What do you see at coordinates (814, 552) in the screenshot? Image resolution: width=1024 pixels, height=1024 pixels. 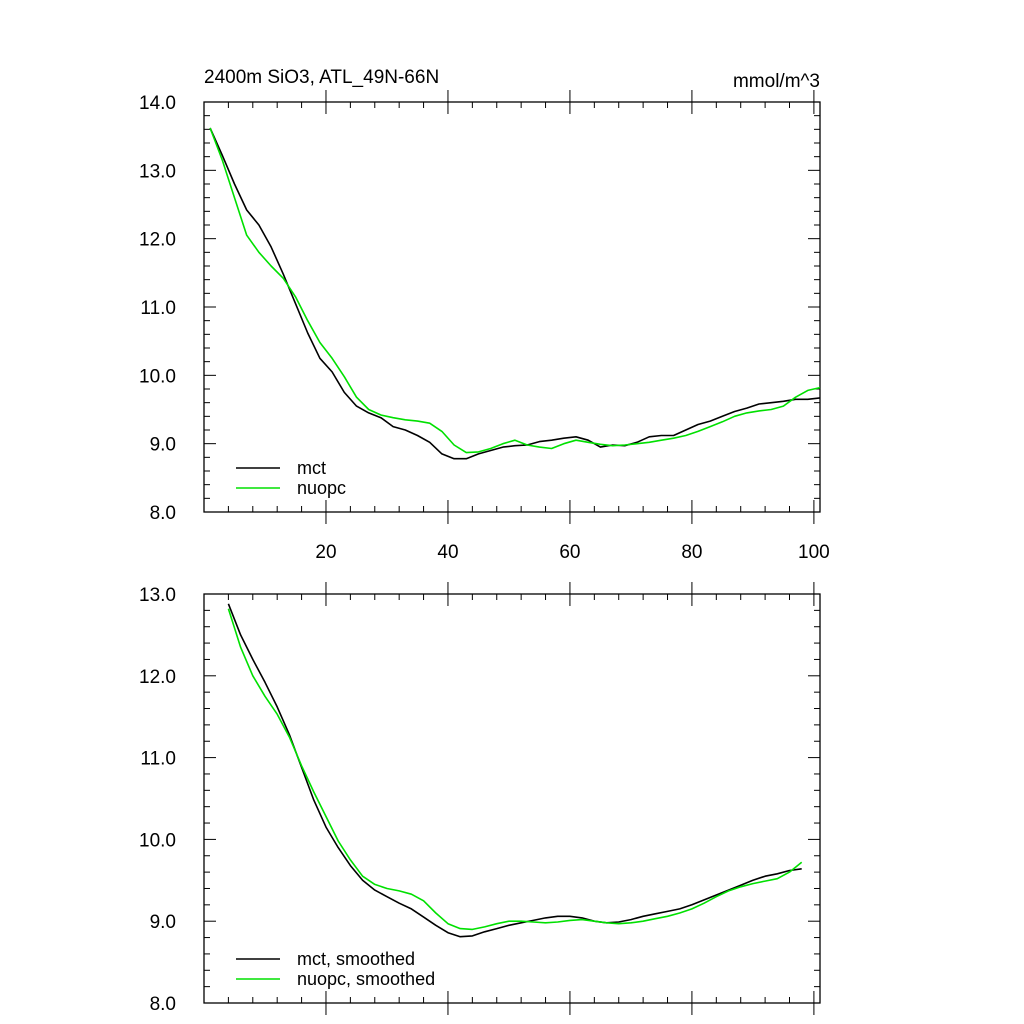 I see `x-tick-label: 100` at bounding box center [814, 552].